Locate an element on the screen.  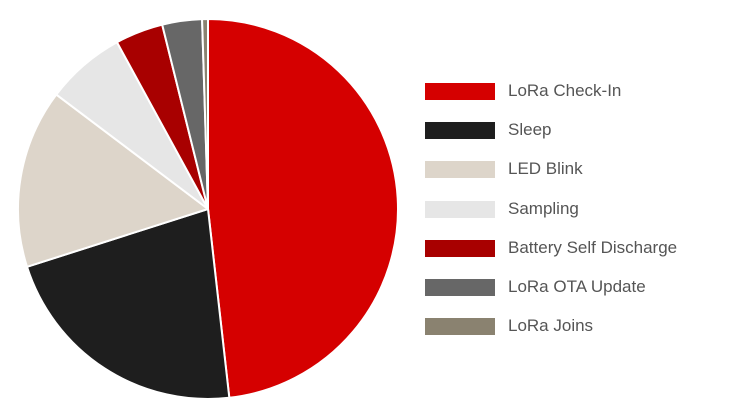
legend-label: LoRa Check-In is located at coordinates (565, 90).